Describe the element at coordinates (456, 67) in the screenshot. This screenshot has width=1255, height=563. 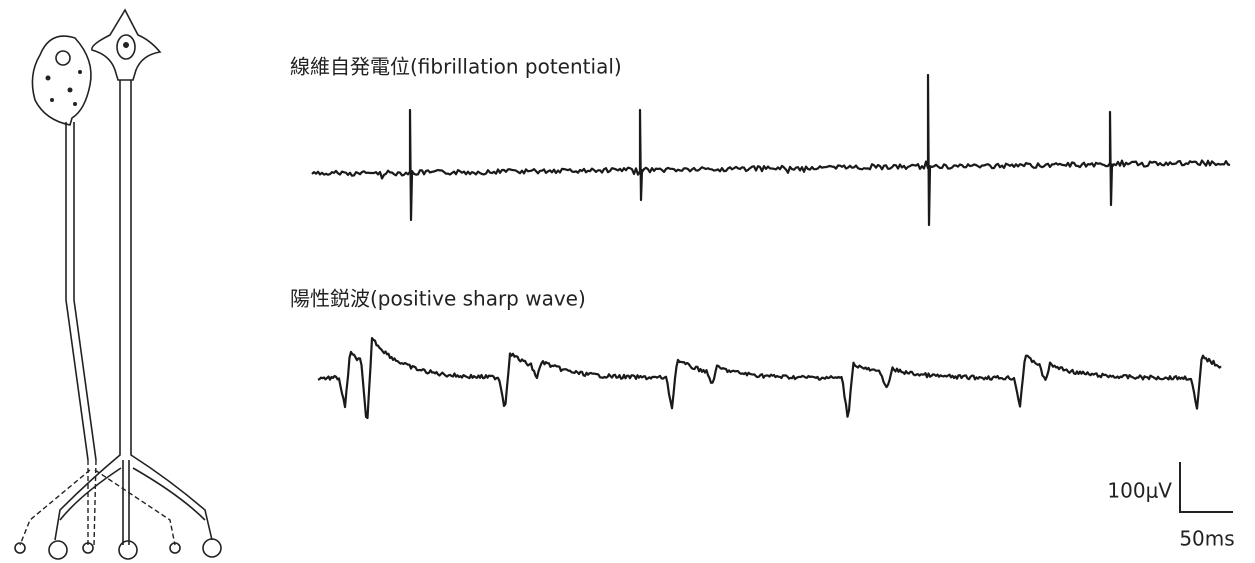
I see `fibrillation-label: 線維自発電位(fibrillation potential)` at that location.